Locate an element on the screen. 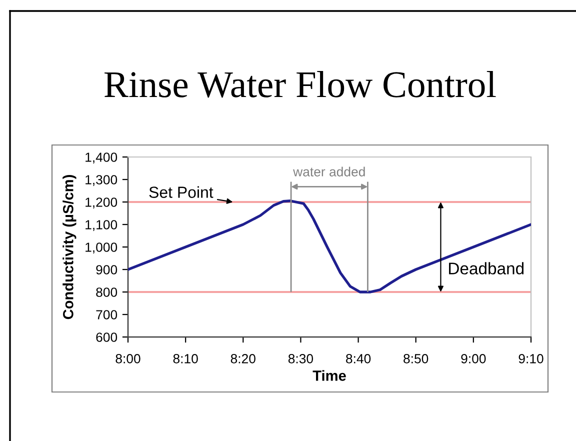 This screenshot has width=576, height=441. x-tick-label: 8:30 is located at coordinates (301, 359).